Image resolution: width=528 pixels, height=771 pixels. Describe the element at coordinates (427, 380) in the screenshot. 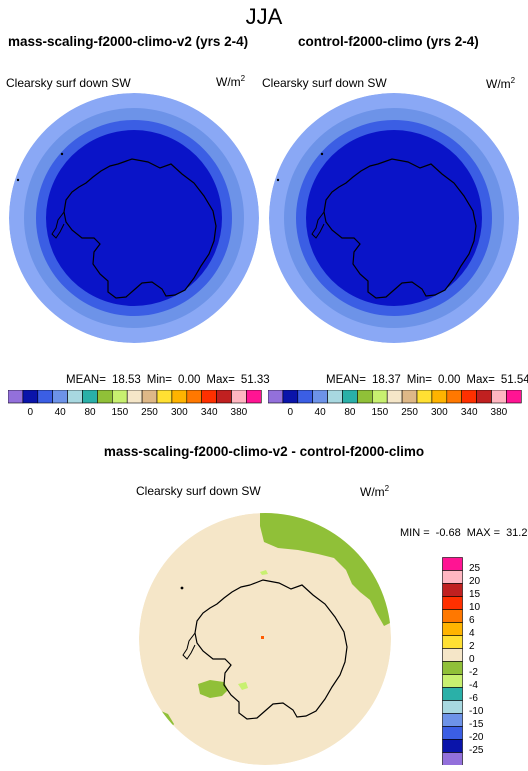

I see `panel2-stats: MEAN= 18.37 Min= 0.00 Max= 51.54` at that location.